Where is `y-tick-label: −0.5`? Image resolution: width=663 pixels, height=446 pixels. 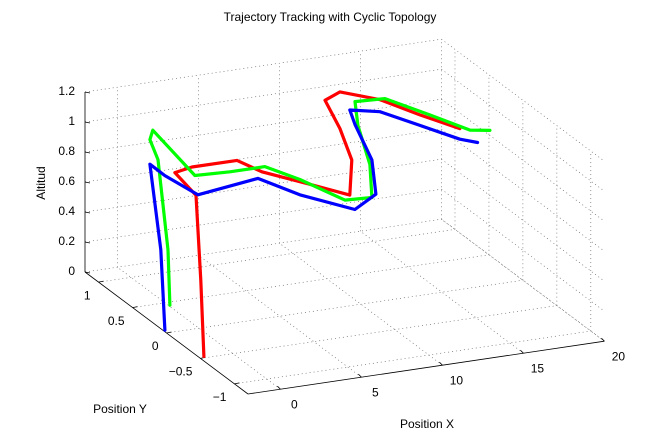 y-tick-label: −0.5 is located at coordinates (181, 372).